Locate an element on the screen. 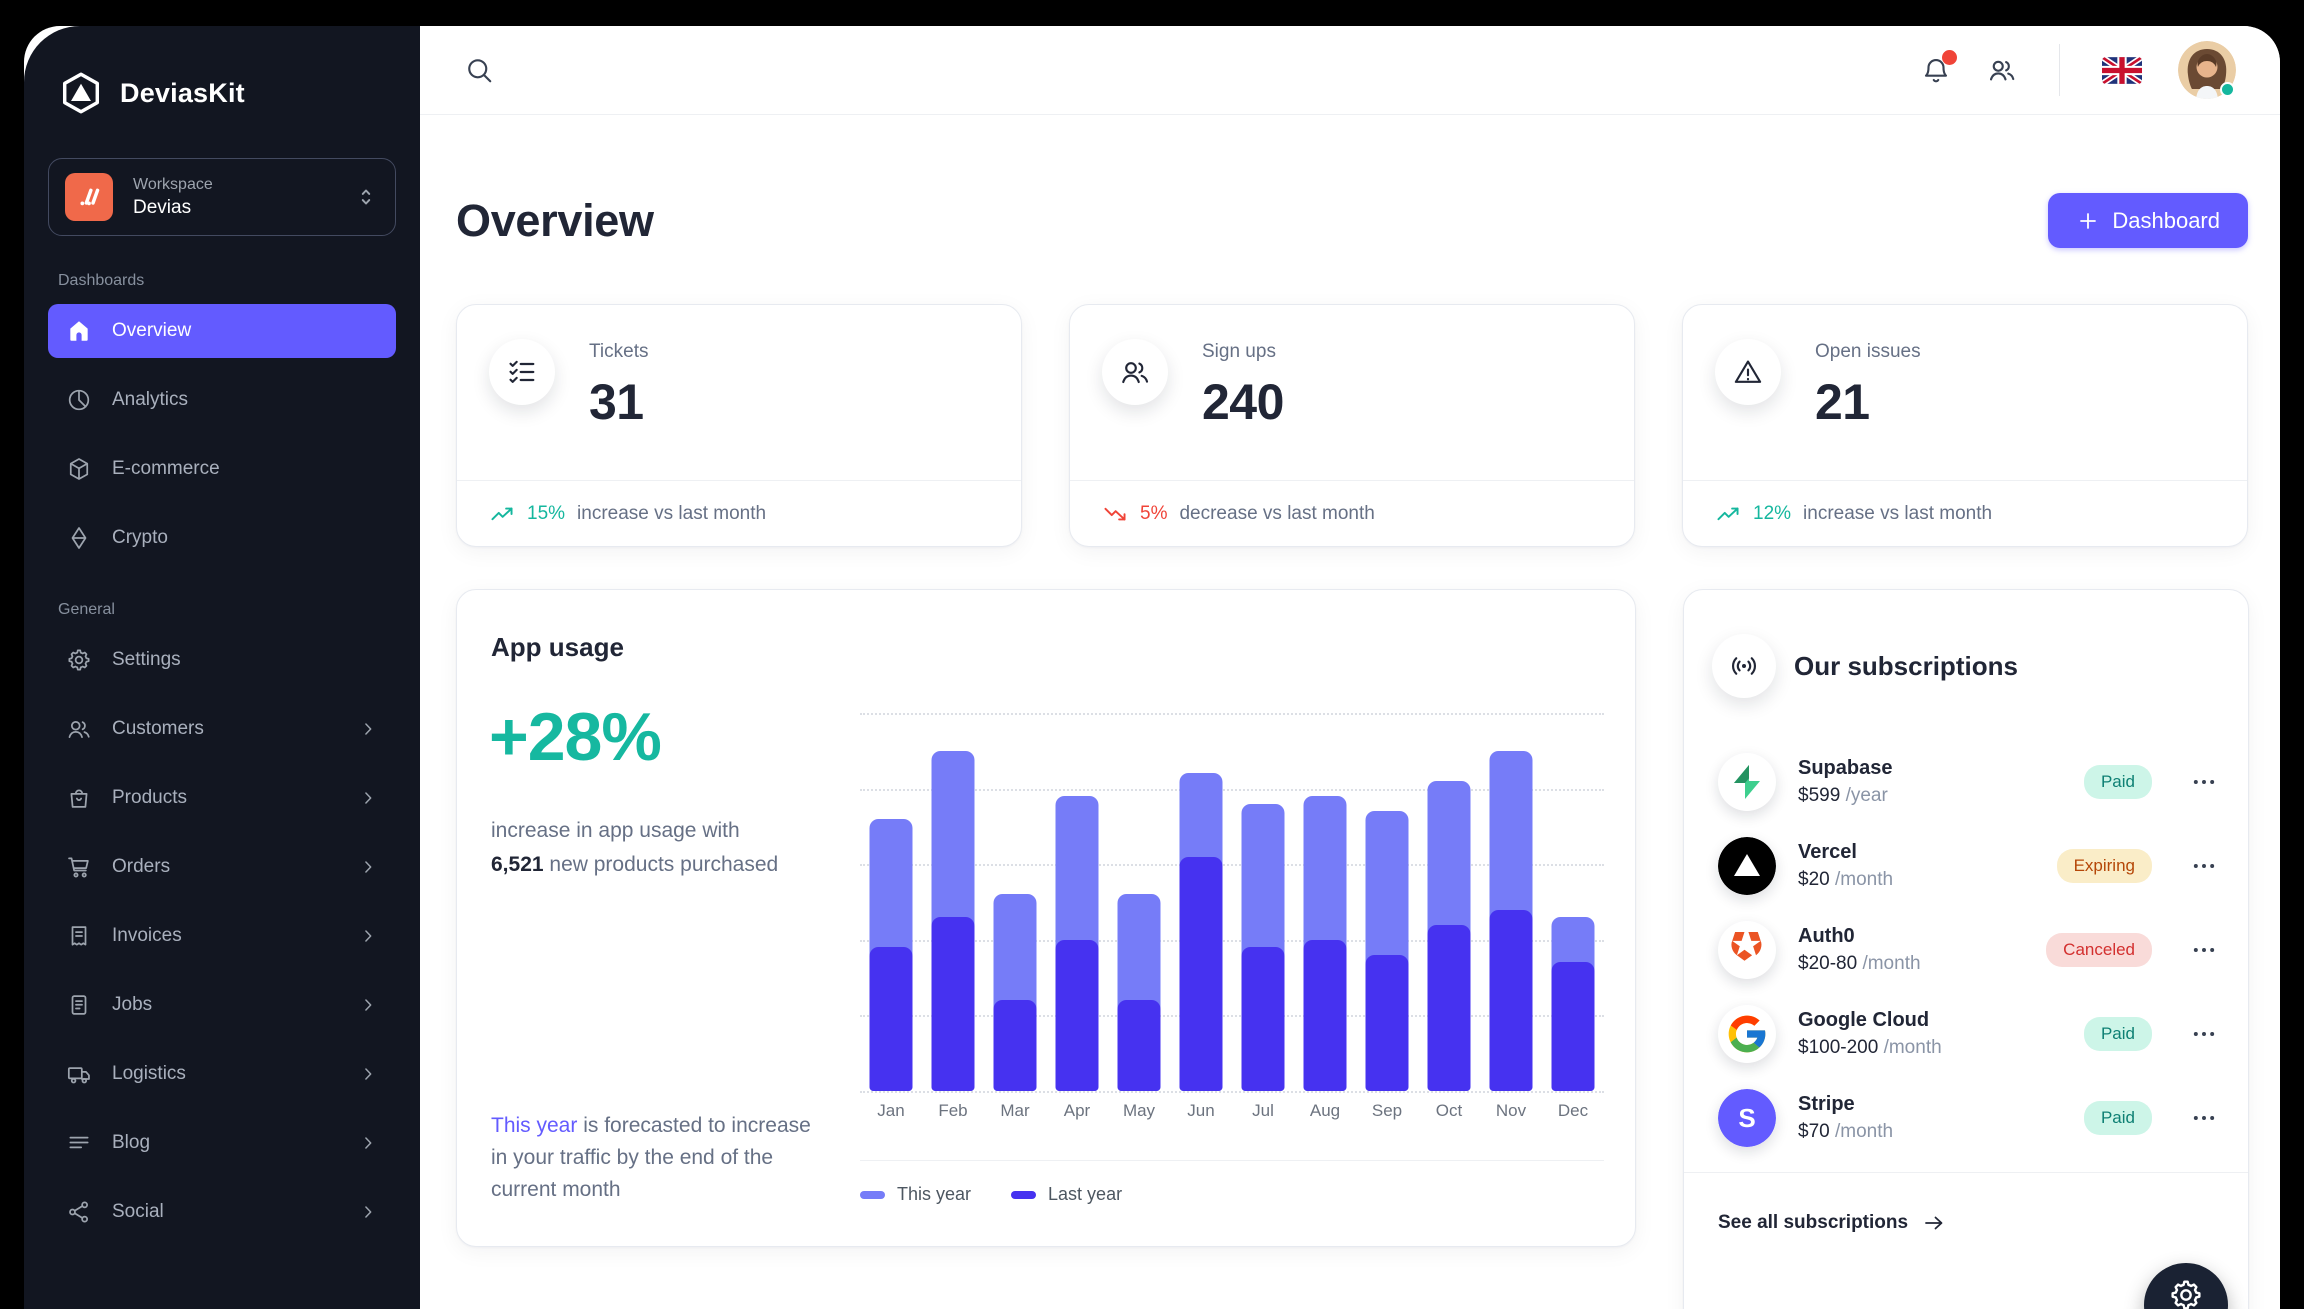 Image resolution: width=2304 pixels, height=1309 pixels. bar-group-jan is located at coordinates (891, 902).